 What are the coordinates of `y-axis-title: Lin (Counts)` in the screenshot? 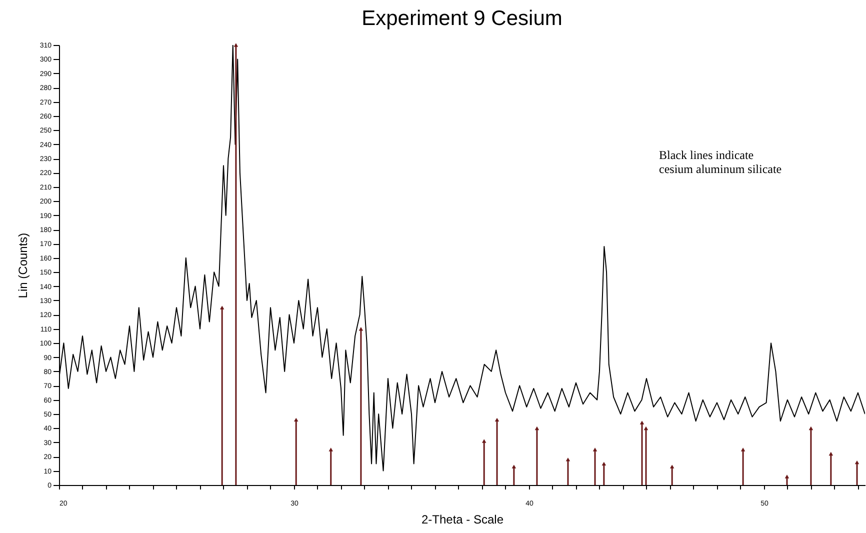 It's located at (23, 265).